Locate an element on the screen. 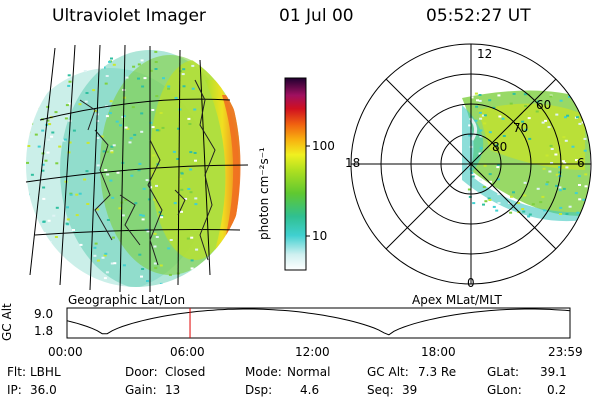 The image size is (600, 400). orbit-ylabel: GC Alt is located at coordinates (7, 322).